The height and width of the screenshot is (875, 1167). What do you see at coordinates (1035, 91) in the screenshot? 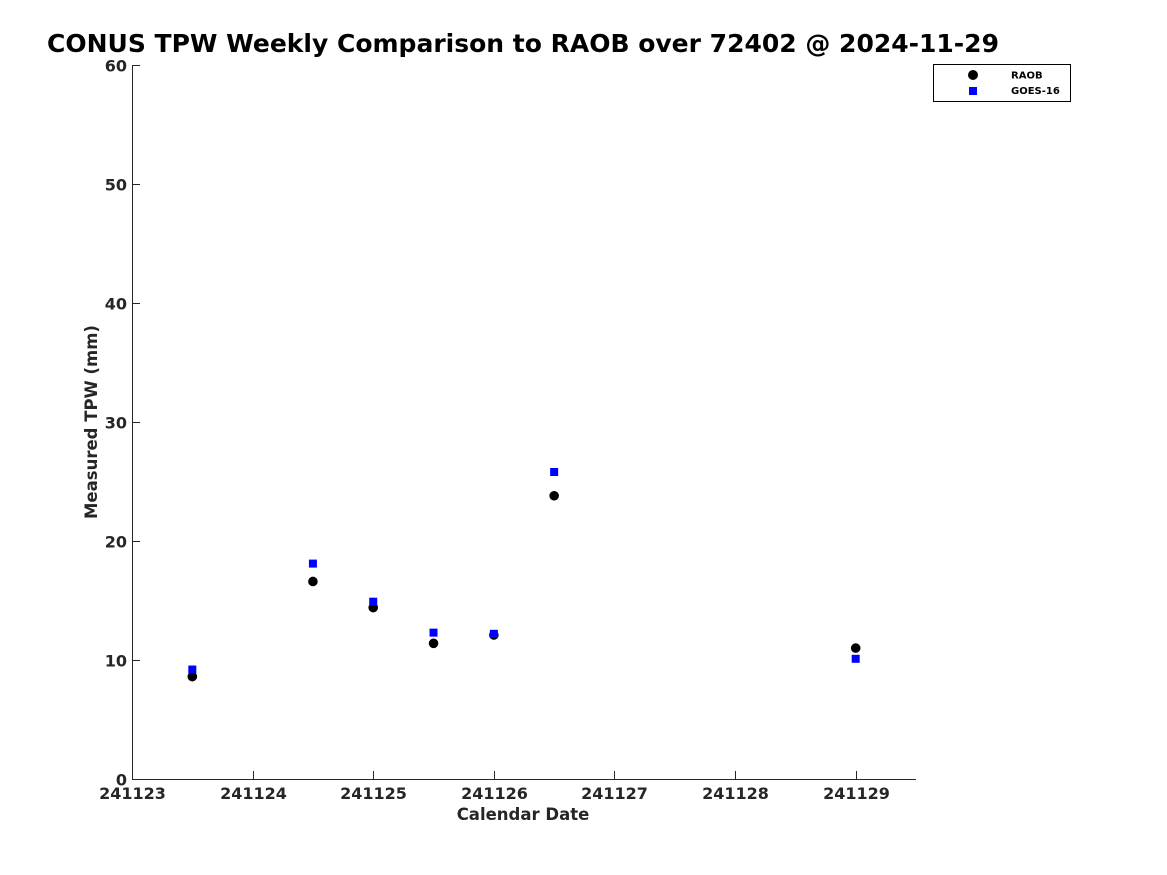
I see `legend-label-goes16: GOES-16` at bounding box center [1035, 91].